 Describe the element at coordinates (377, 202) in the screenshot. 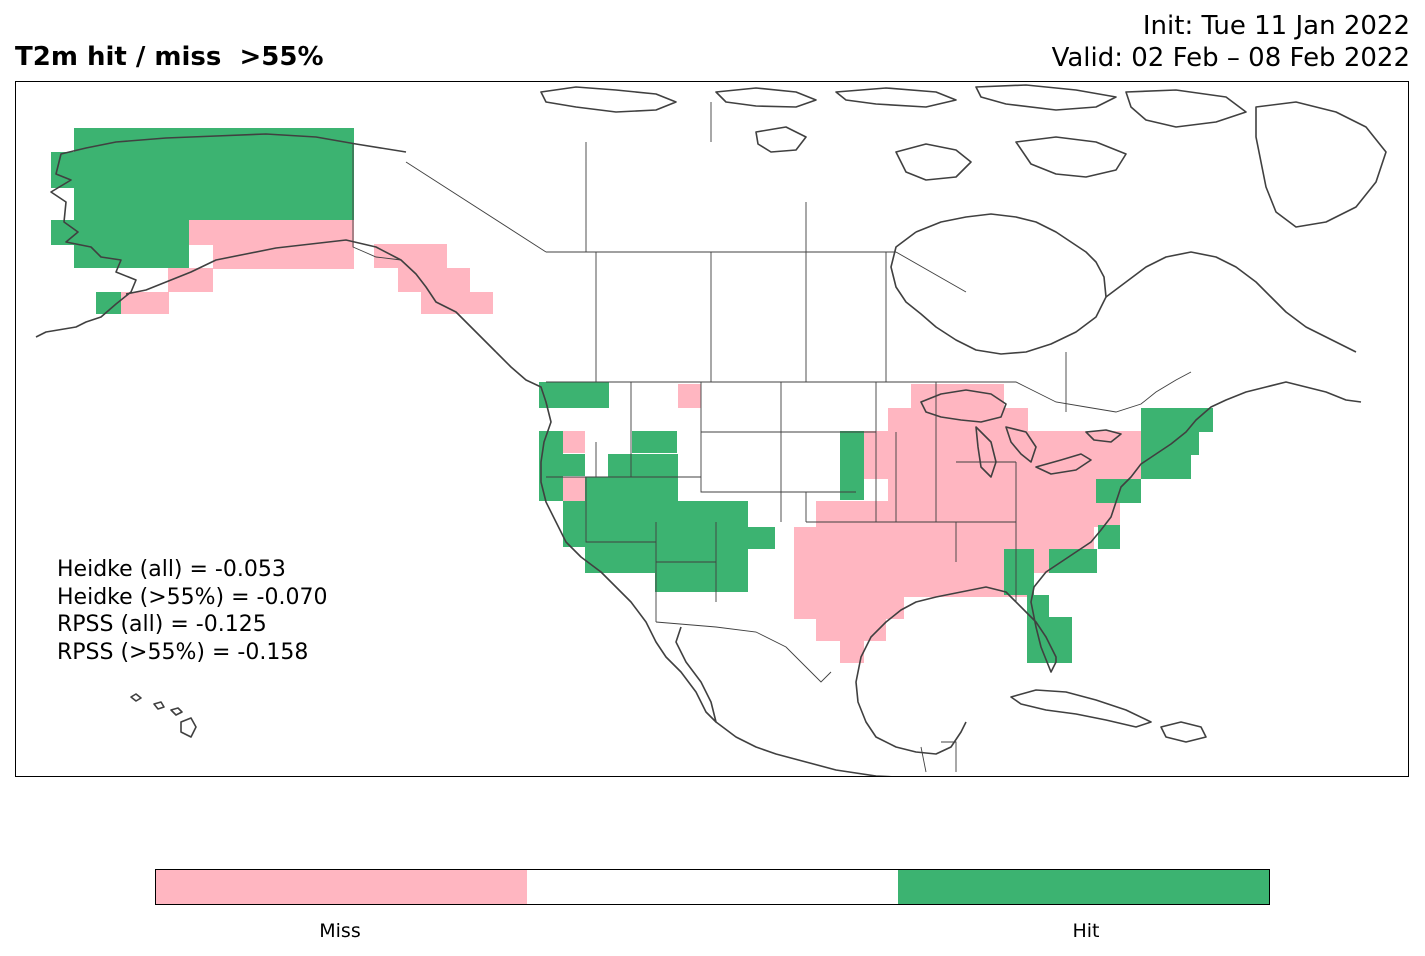

I see `alaska-yukon-border` at that location.